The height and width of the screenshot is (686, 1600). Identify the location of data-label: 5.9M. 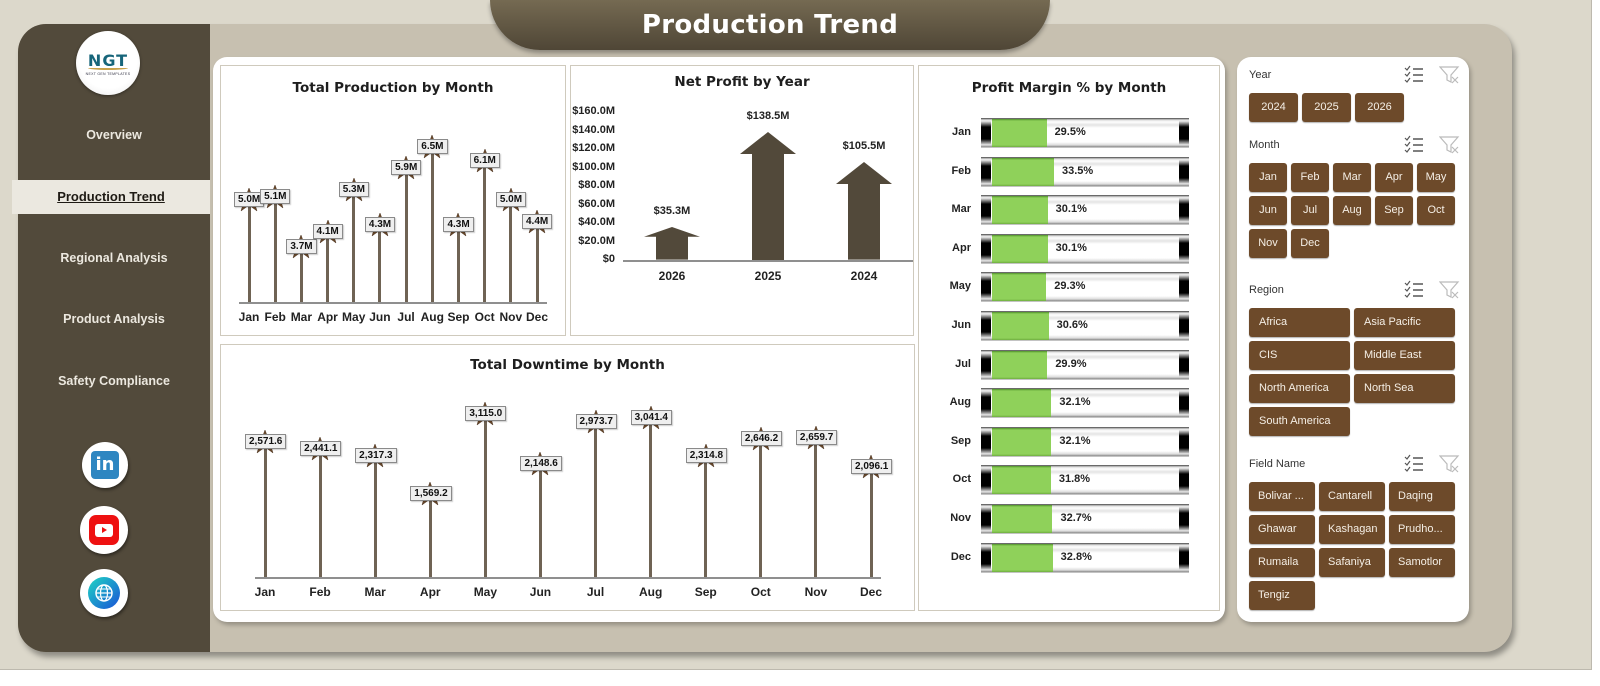
(406, 168).